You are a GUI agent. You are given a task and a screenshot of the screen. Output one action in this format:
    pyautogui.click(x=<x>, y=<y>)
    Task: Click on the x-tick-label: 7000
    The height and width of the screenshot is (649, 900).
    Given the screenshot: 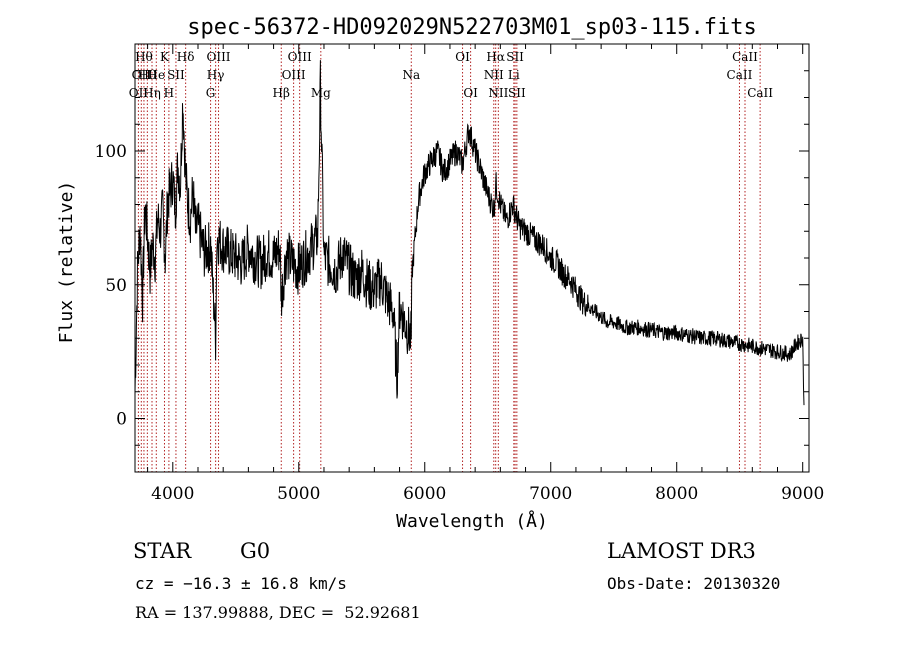 What is the action you would take?
    pyautogui.click(x=550, y=494)
    